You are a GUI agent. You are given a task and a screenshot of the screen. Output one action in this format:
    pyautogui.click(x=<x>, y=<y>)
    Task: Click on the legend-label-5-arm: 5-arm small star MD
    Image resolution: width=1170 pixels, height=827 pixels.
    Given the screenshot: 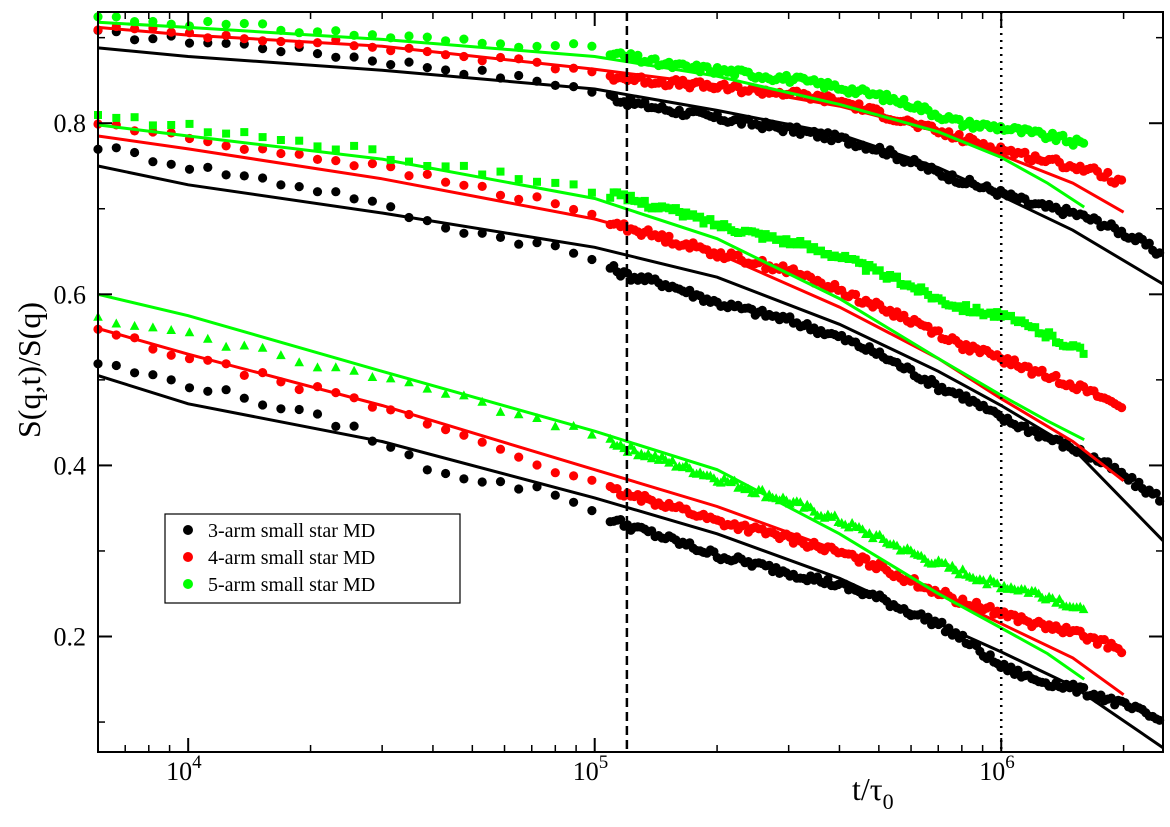 What is the action you would take?
    pyautogui.click(x=291, y=585)
    